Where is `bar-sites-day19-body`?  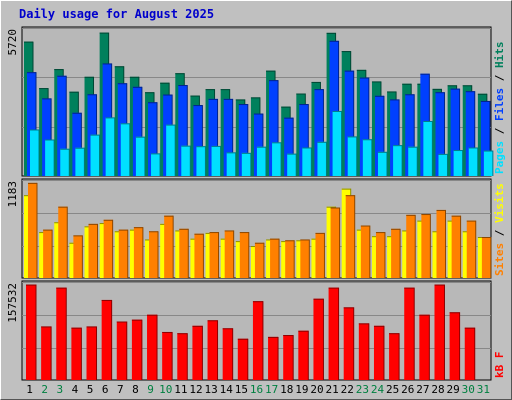 bar-sites-day19-body is located at coordinates (305, 258).